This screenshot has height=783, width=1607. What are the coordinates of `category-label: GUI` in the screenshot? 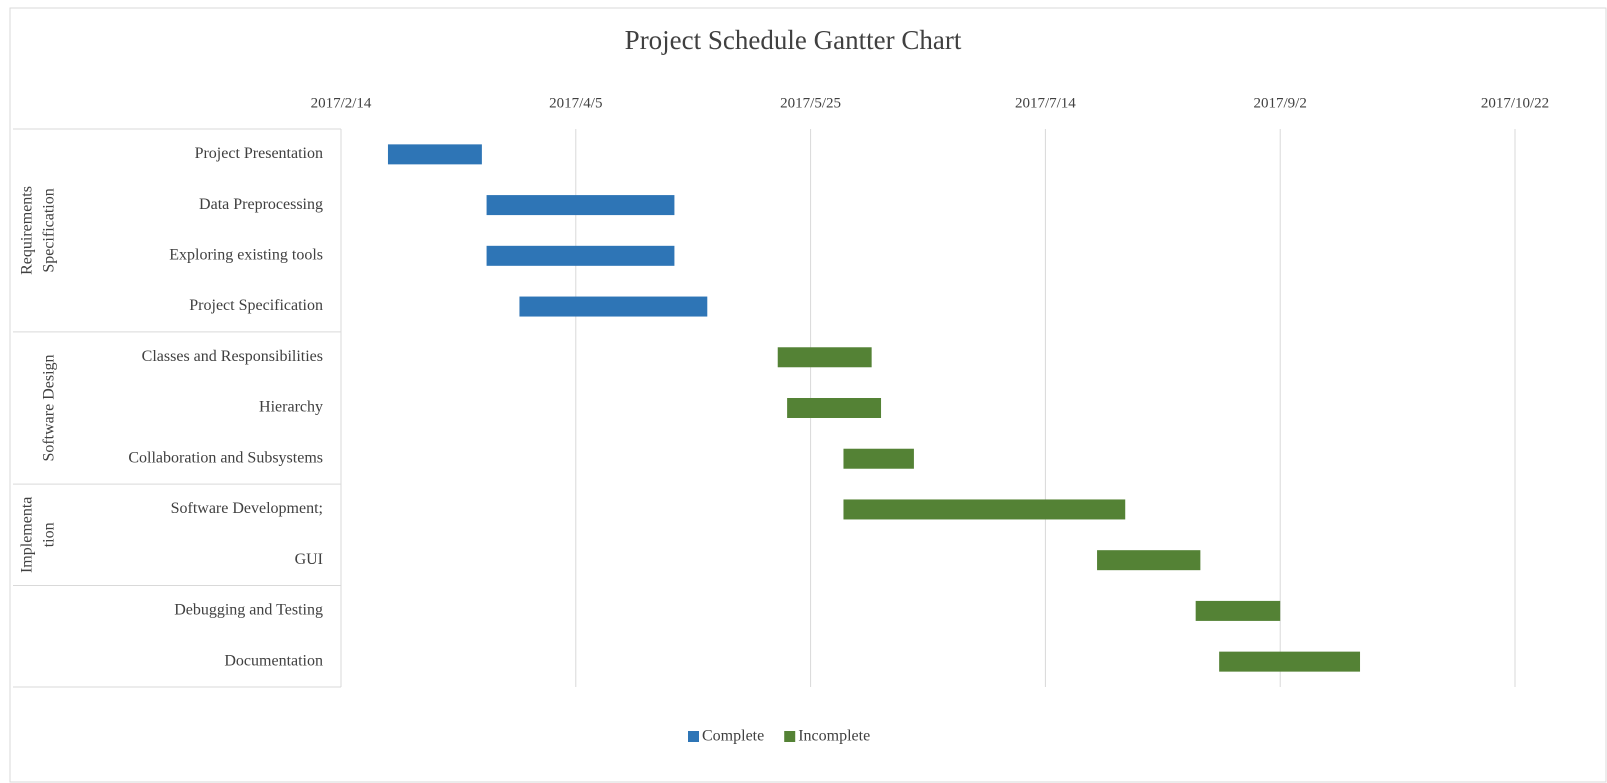 It's located at (309, 559).